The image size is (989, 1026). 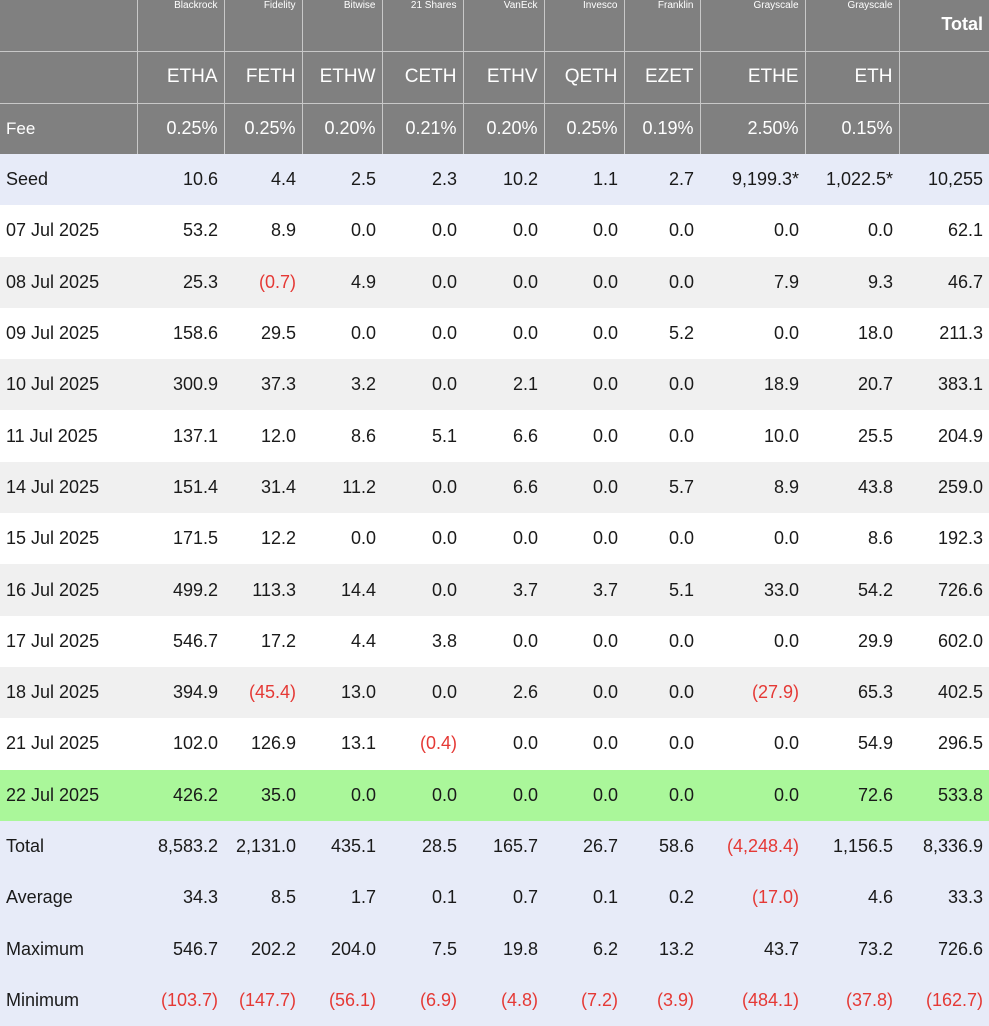 What do you see at coordinates (180, 436) in the screenshot?
I see `flow-value-cell: 137.1` at bounding box center [180, 436].